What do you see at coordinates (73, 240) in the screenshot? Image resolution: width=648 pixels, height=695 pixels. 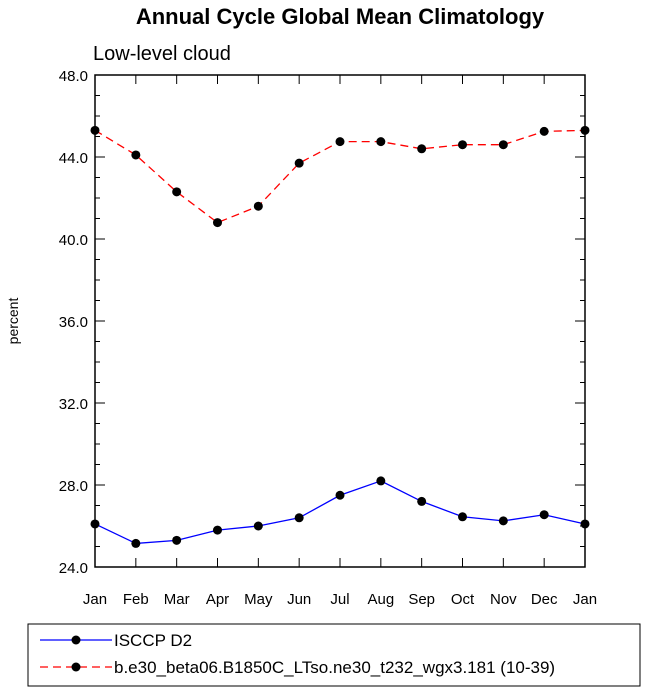 I see `y-tick-label: 40.0` at bounding box center [73, 240].